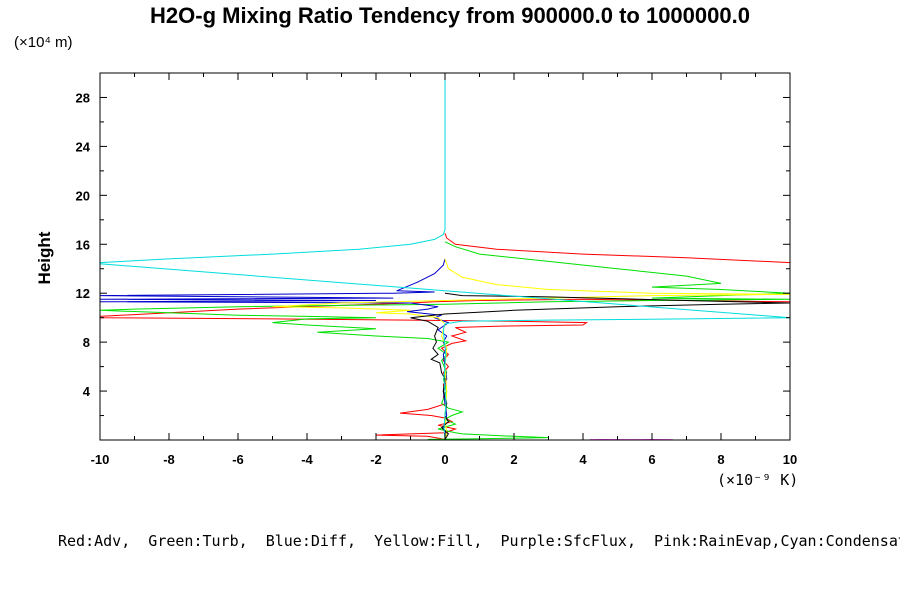  What do you see at coordinates (83, 146) in the screenshot?
I see `y-tick-label: 24` at bounding box center [83, 146].